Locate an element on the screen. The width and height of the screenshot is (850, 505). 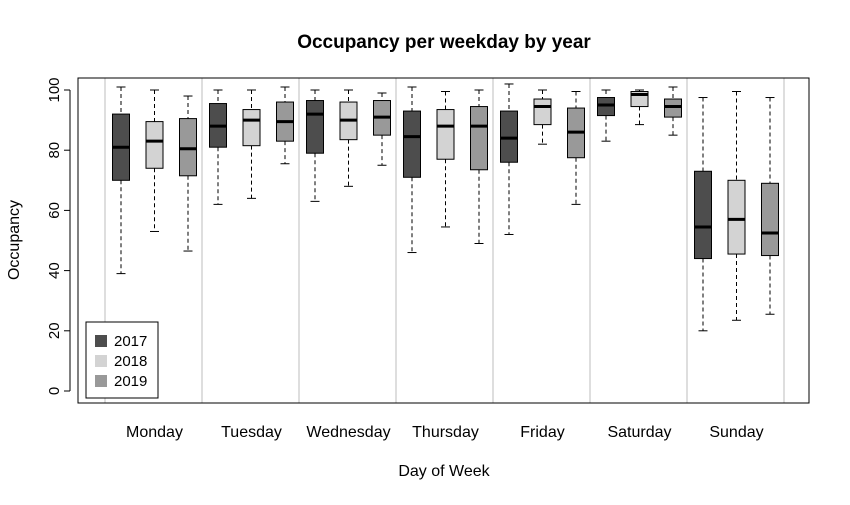
legend-swatch-2019 is located at coordinates (101, 381).